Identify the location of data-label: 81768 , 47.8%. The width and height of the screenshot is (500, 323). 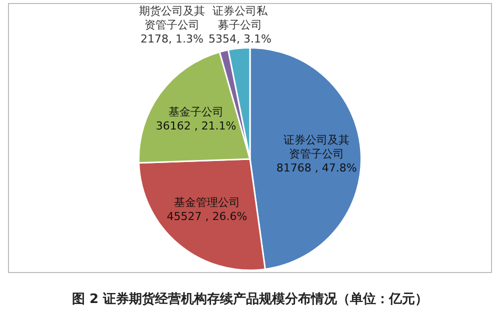
(316, 167).